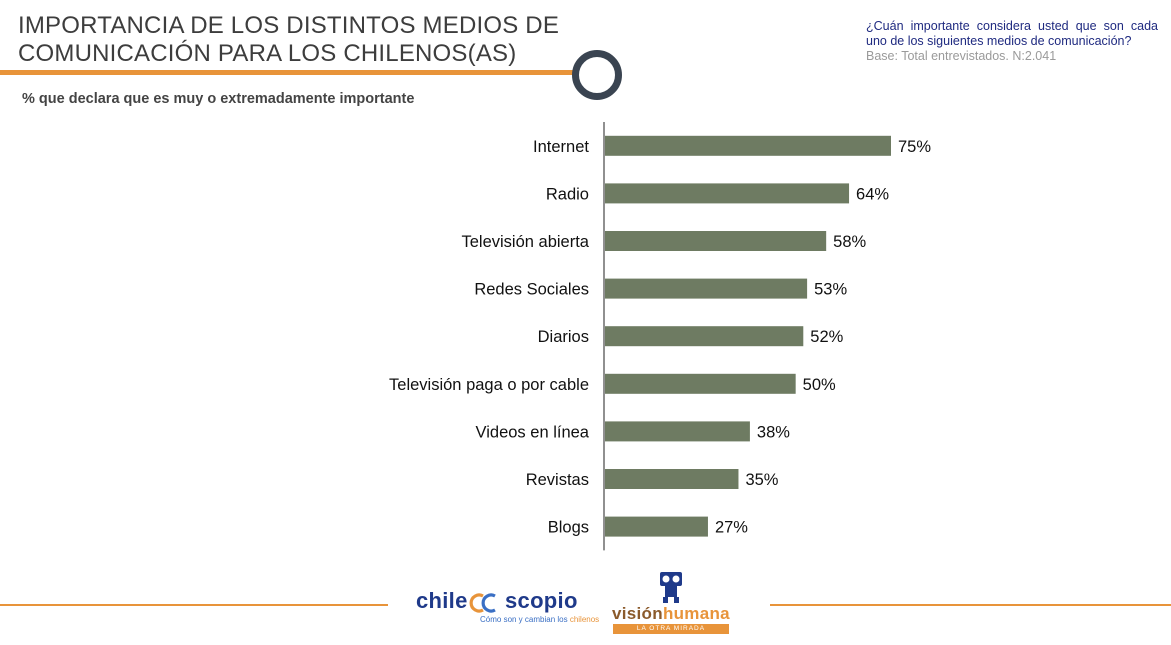 The width and height of the screenshot is (1171, 645). Describe the element at coordinates (872, 194) in the screenshot. I see `value-label: 64%` at that location.